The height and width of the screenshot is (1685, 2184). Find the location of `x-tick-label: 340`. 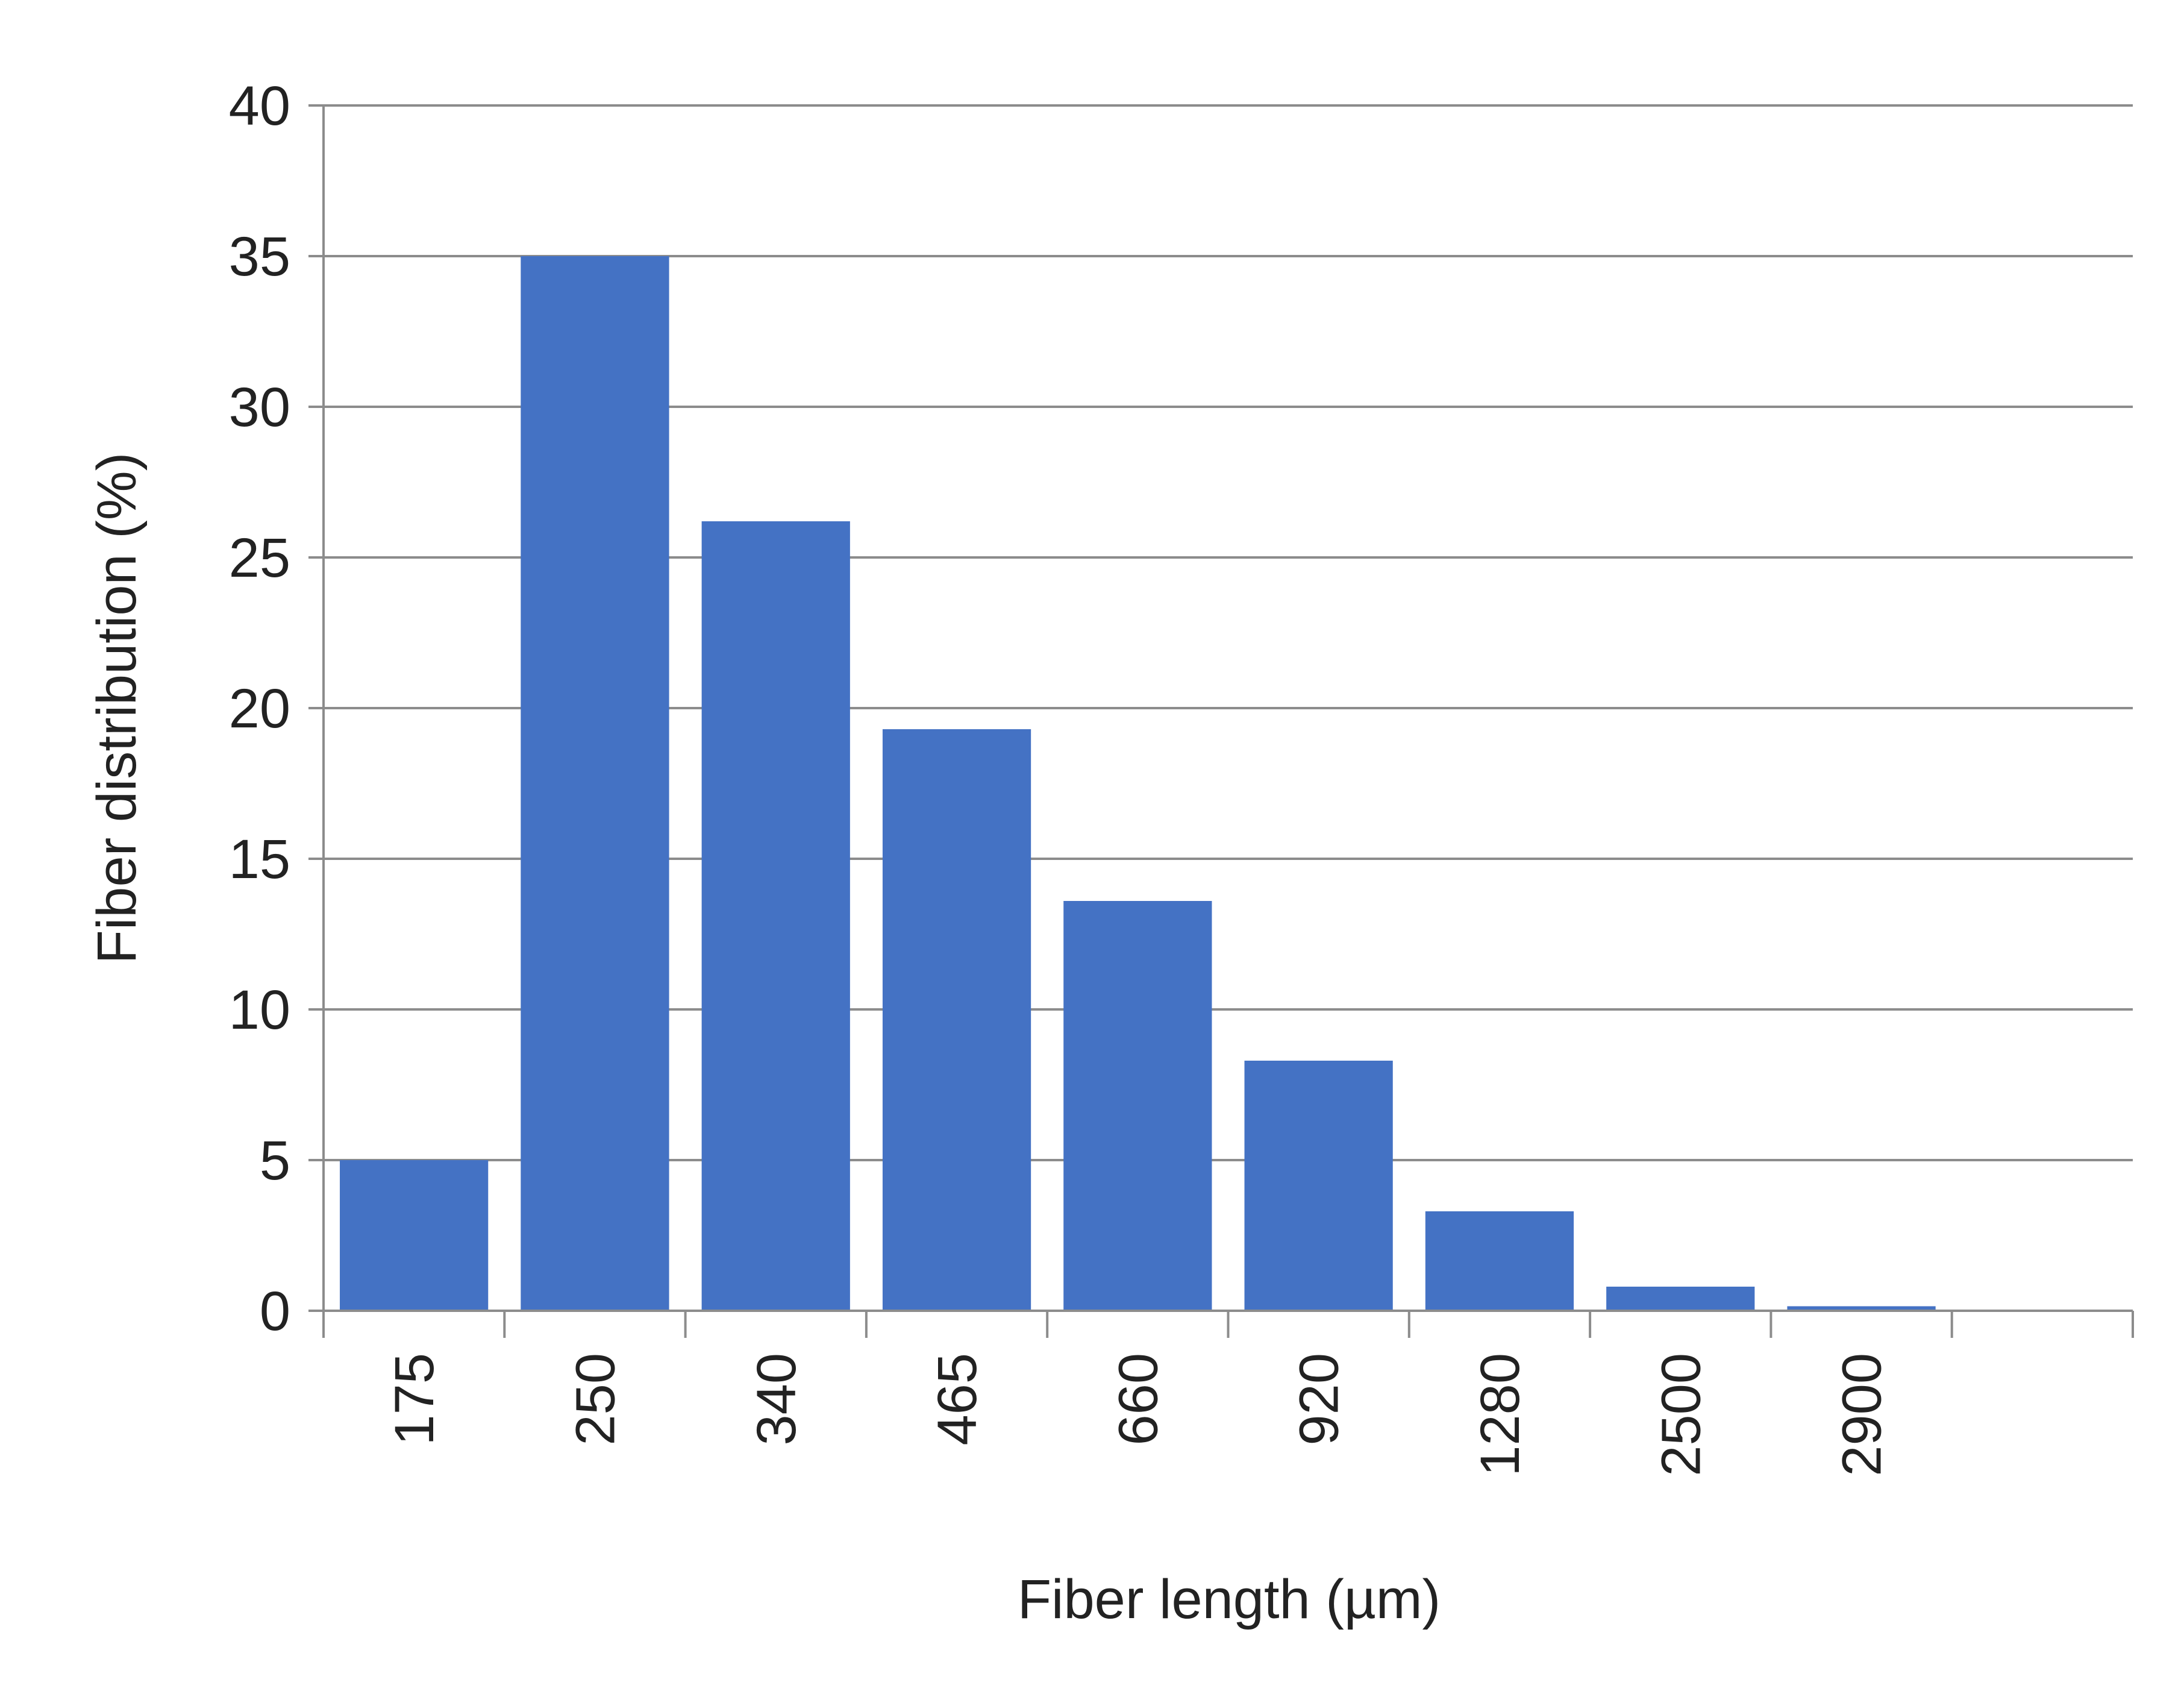

x-tick-label: 340 is located at coordinates (777, 1399).